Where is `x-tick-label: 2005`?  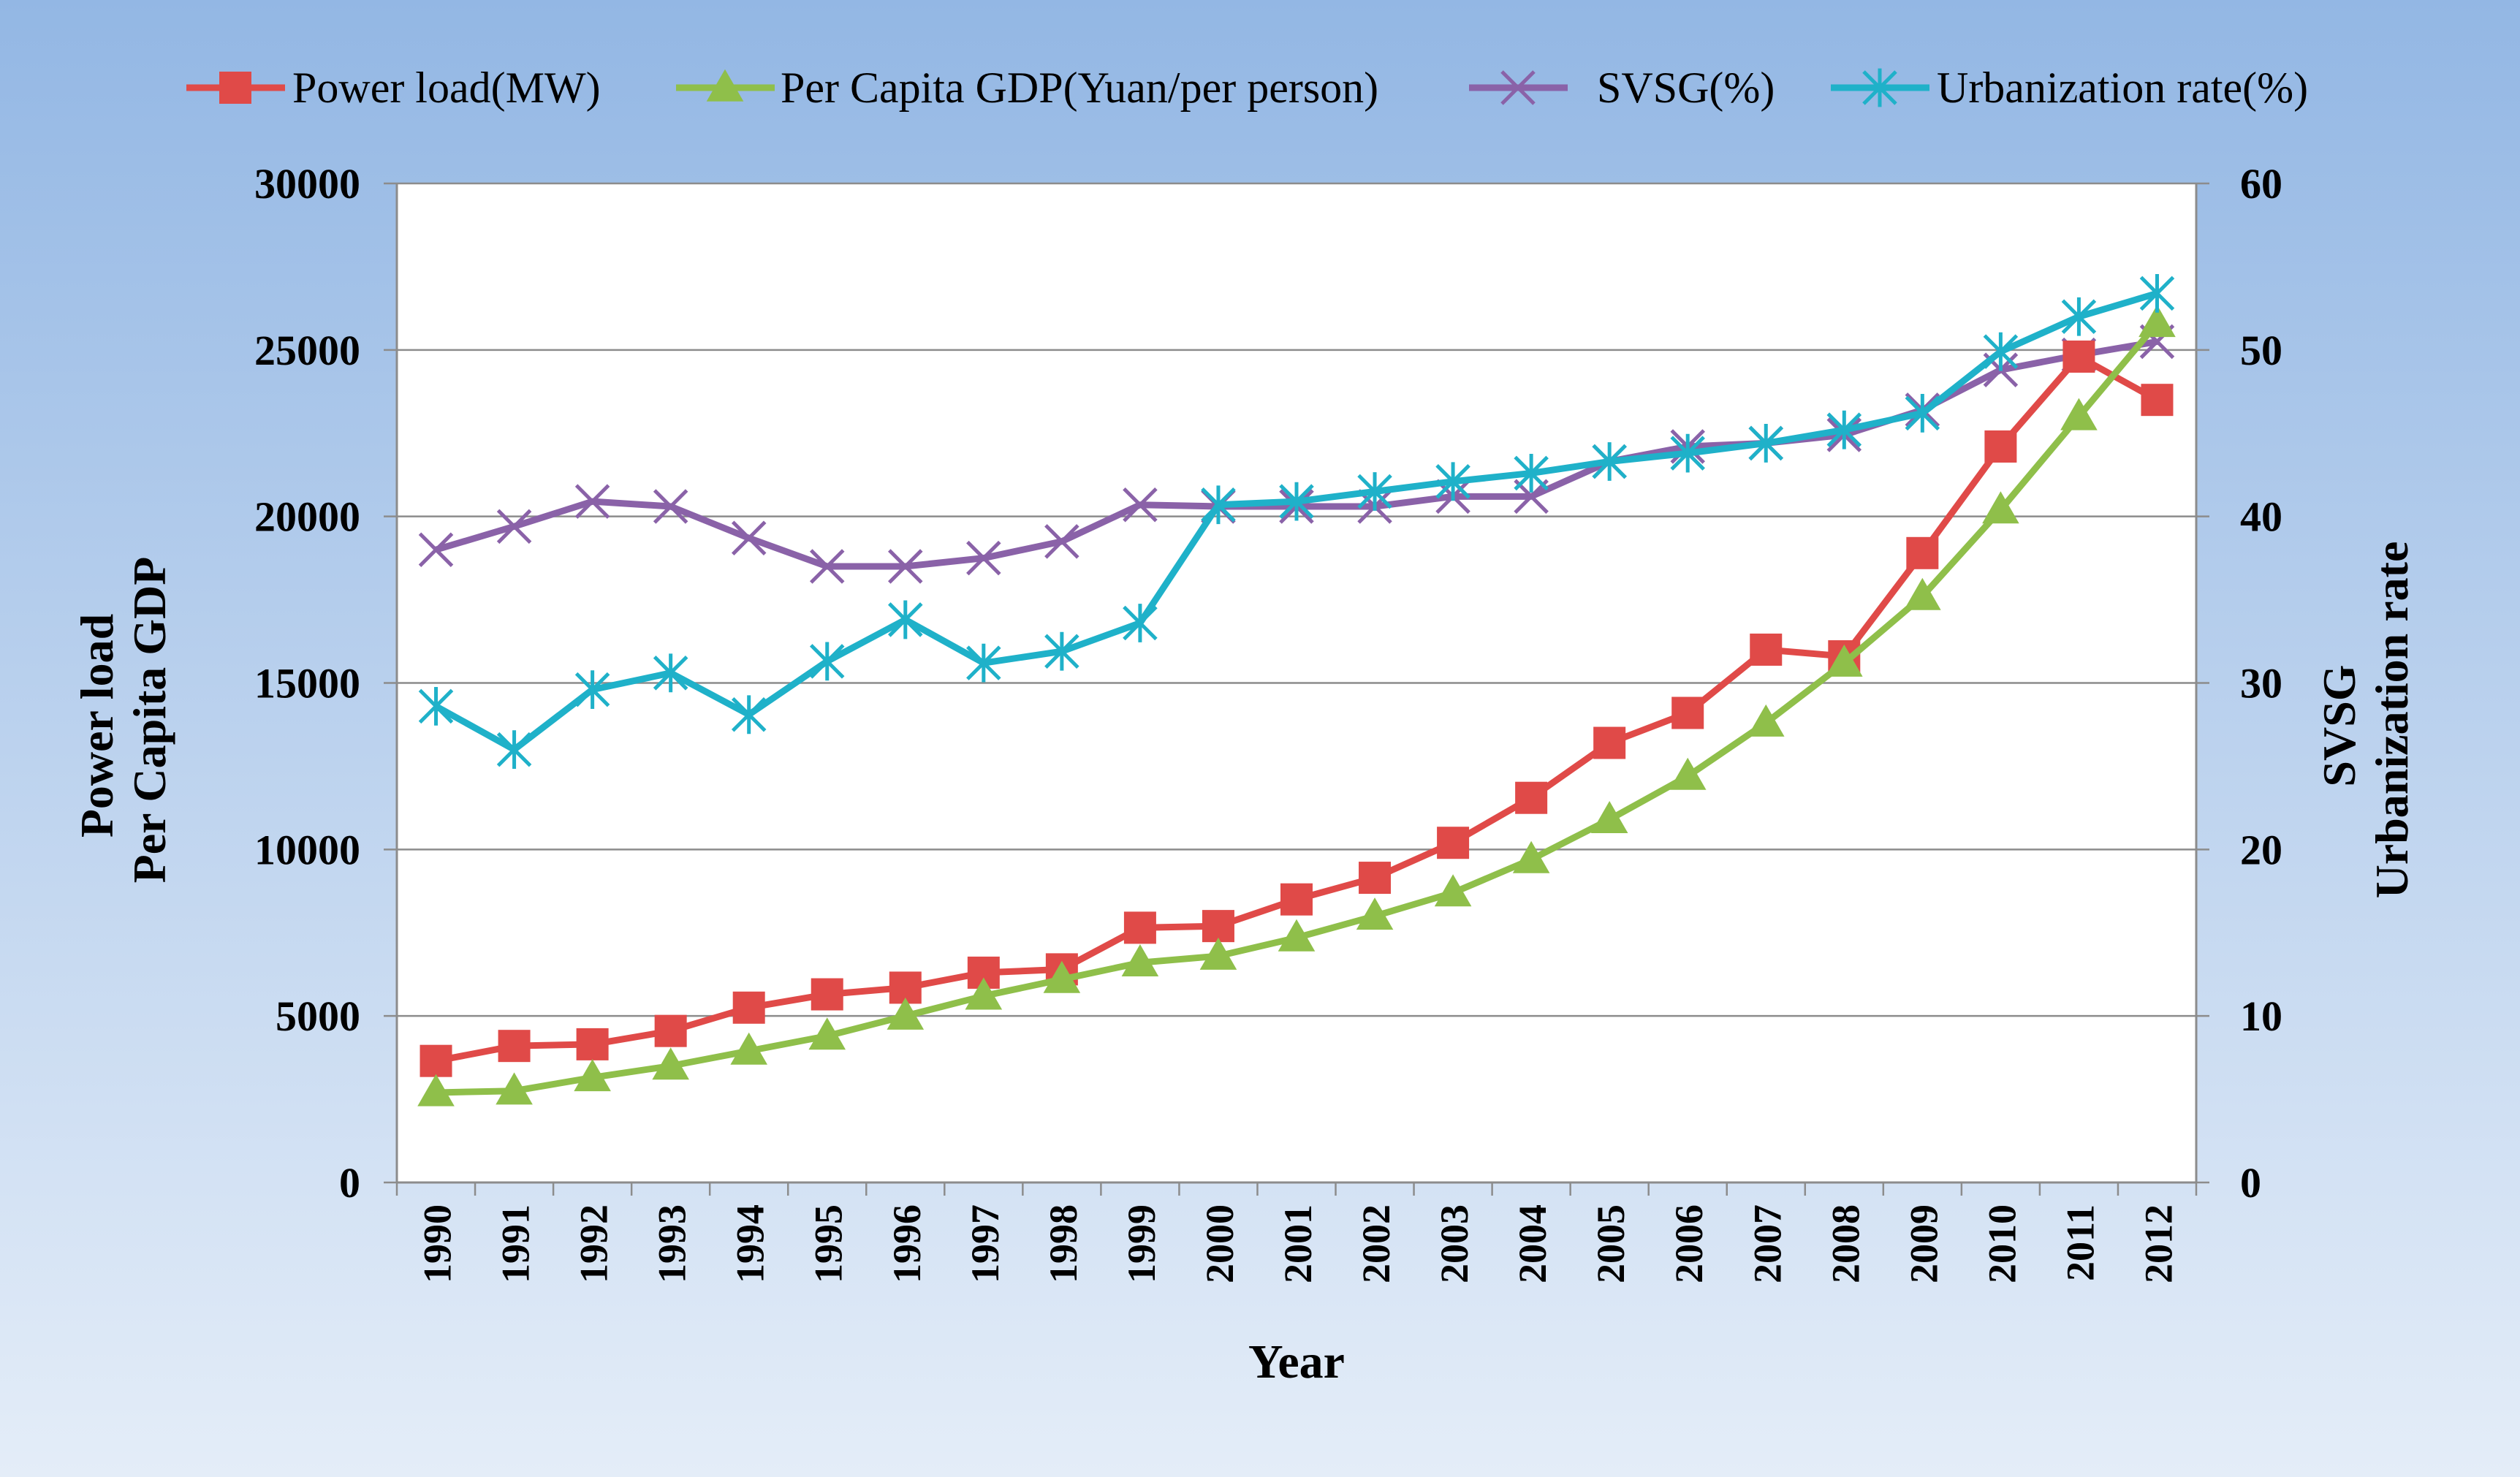 x-tick-label: 2005 is located at coordinates (1611, 1243).